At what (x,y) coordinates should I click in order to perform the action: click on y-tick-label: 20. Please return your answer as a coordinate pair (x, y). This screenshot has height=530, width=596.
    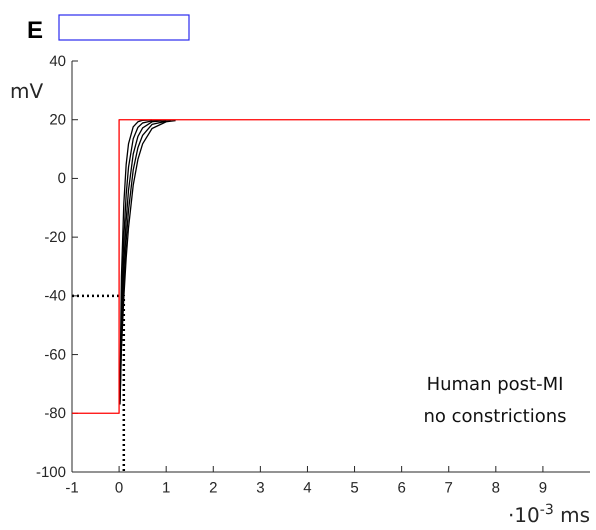
    Looking at the image, I should click on (57, 120).